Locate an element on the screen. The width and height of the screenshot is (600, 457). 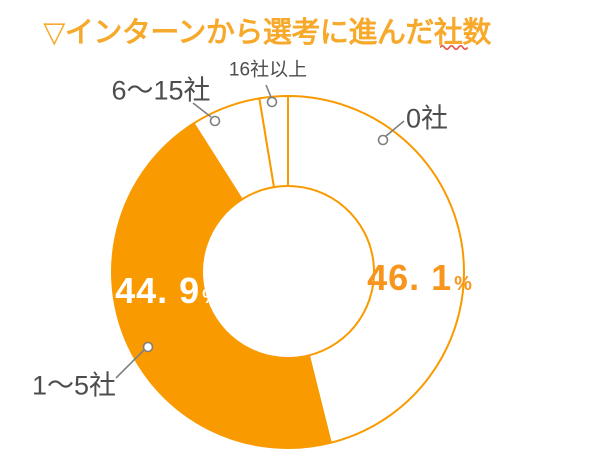
slice-label-16plus: 16社以上 is located at coordinates (268, 70).